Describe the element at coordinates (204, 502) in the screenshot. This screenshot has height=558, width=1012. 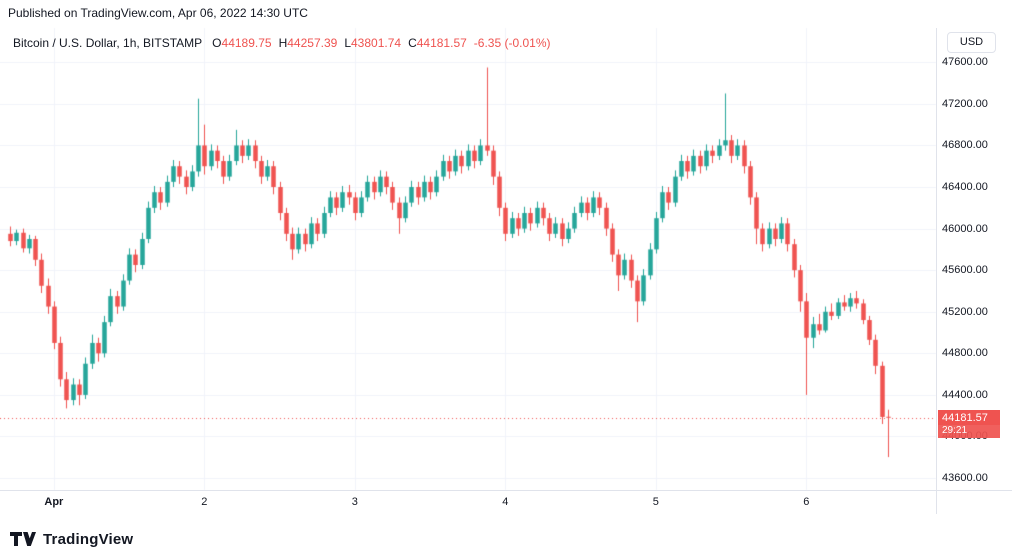
I see `time-tick-label: 2` at that location.